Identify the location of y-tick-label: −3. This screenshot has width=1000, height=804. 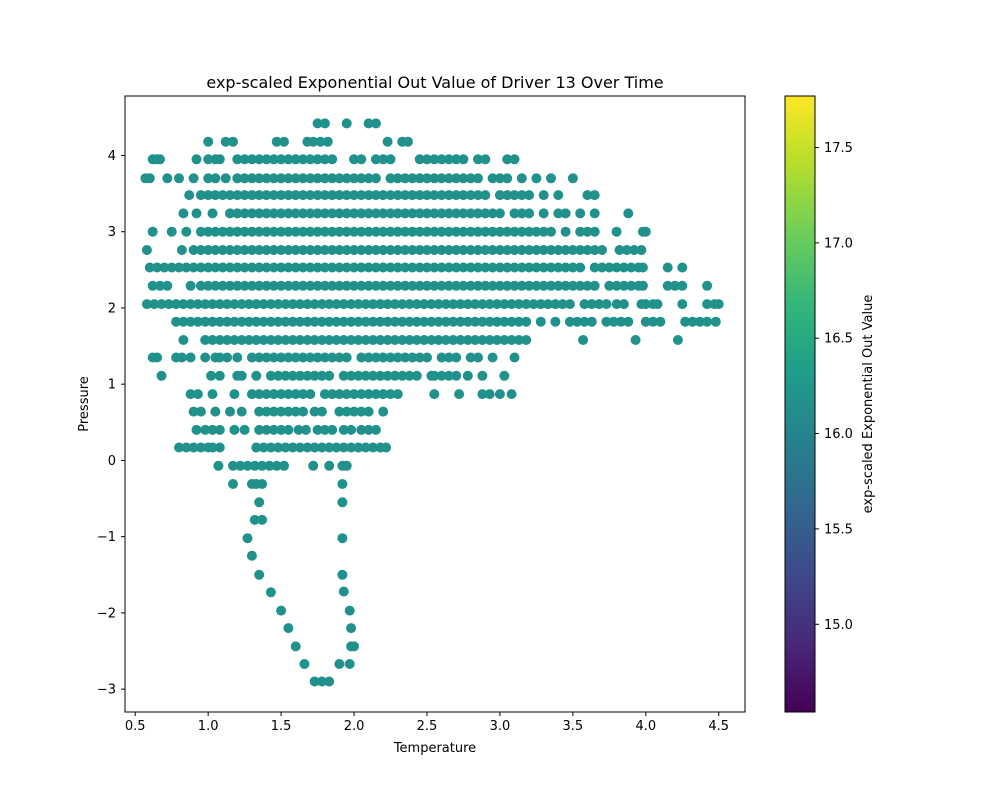
(106, 690).